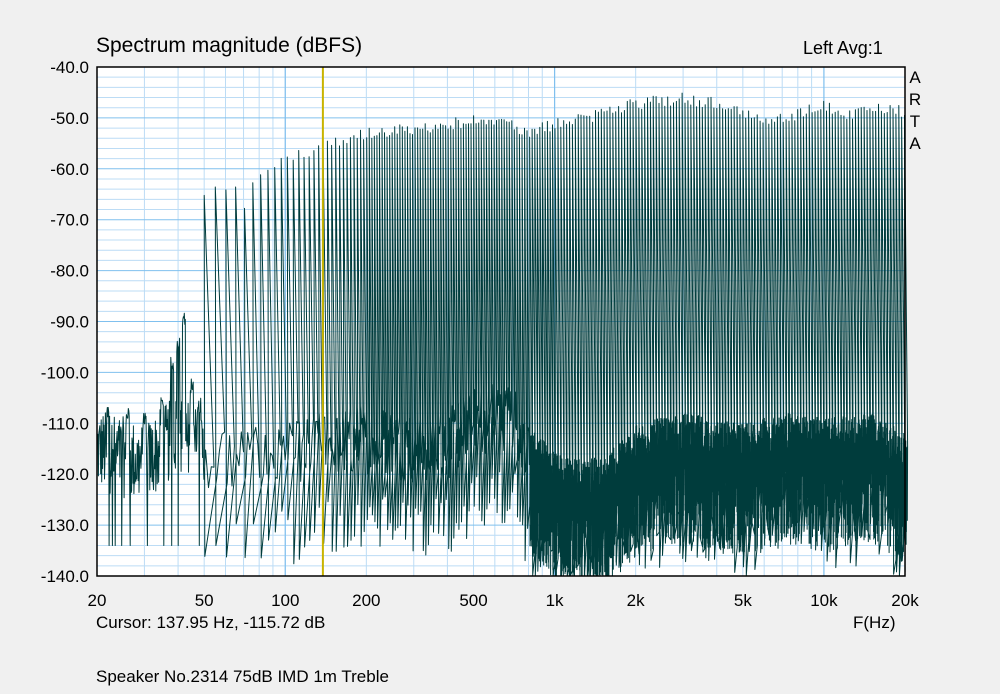  What do you see at coordinates (69, 118) in the screenshot?
I see `y-tick-label: -50.0` at bounding box center [69, 118].